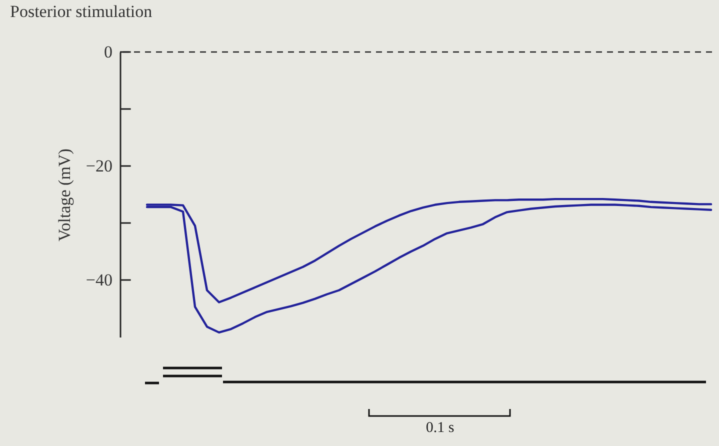  I want to click on y-axis-title: Voltage (mV), so click(64, 195).